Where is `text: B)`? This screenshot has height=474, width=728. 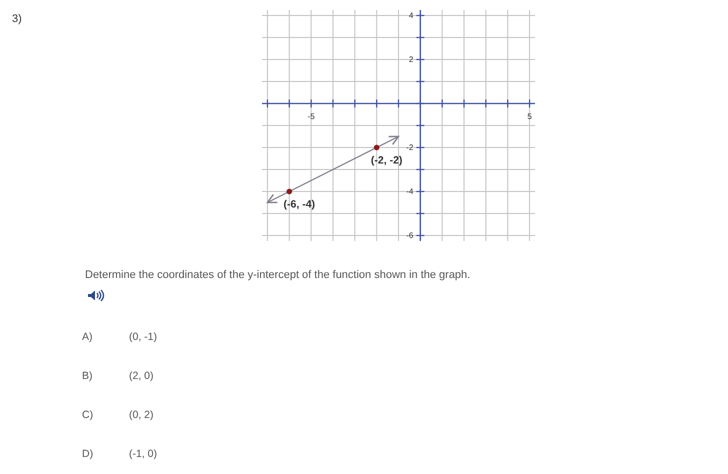
text: B) is located at coordinates (87, 376).